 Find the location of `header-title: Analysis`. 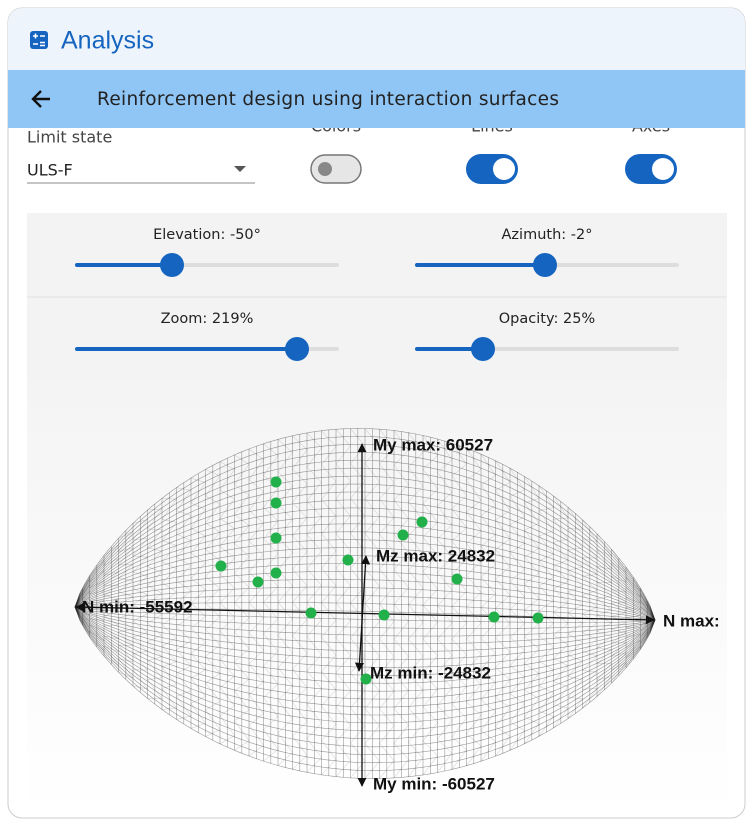

header-title: Analysis is located at coordinates (107, 41).